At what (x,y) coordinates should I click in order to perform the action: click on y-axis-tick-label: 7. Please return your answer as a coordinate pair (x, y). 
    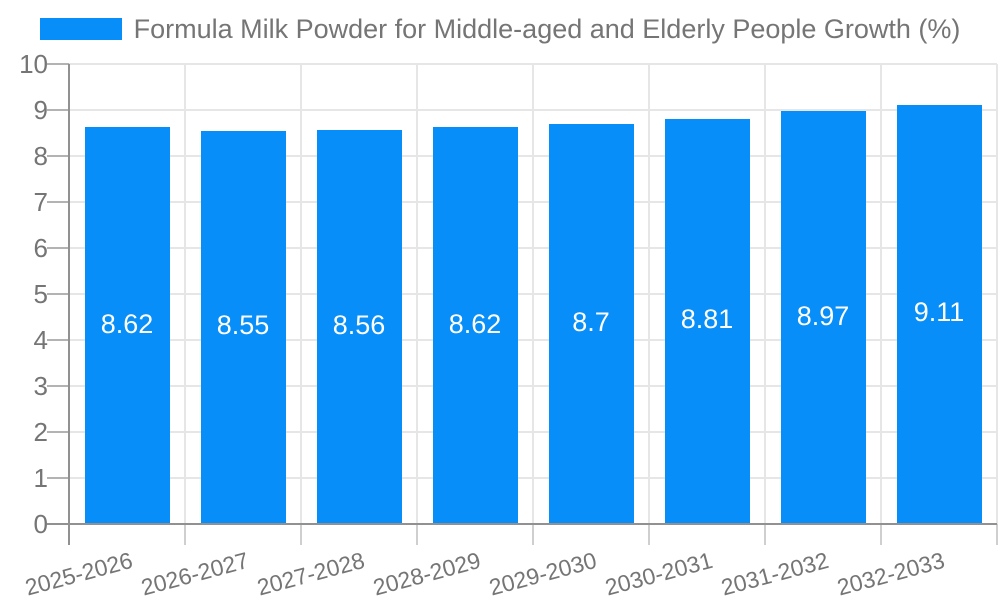
    Looking at the image, I should click on (40, 202).